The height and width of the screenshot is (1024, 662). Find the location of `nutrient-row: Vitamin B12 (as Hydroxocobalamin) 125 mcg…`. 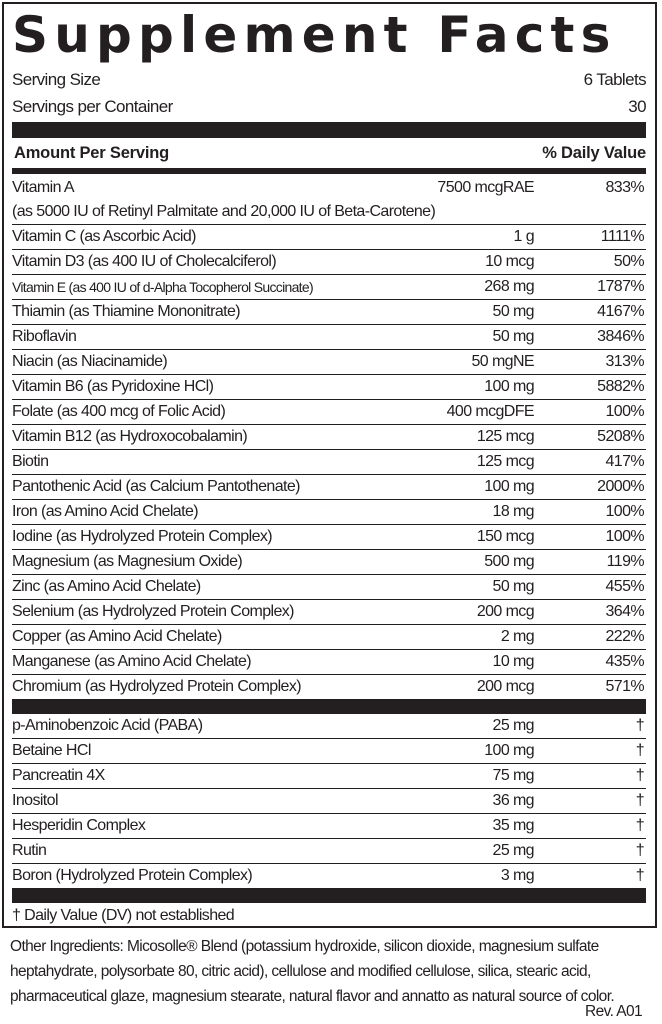

nutrient-row: Vitamin B12 (as Hydroxocobalamin) 125 mcg… is located at coordinates (329, 437).